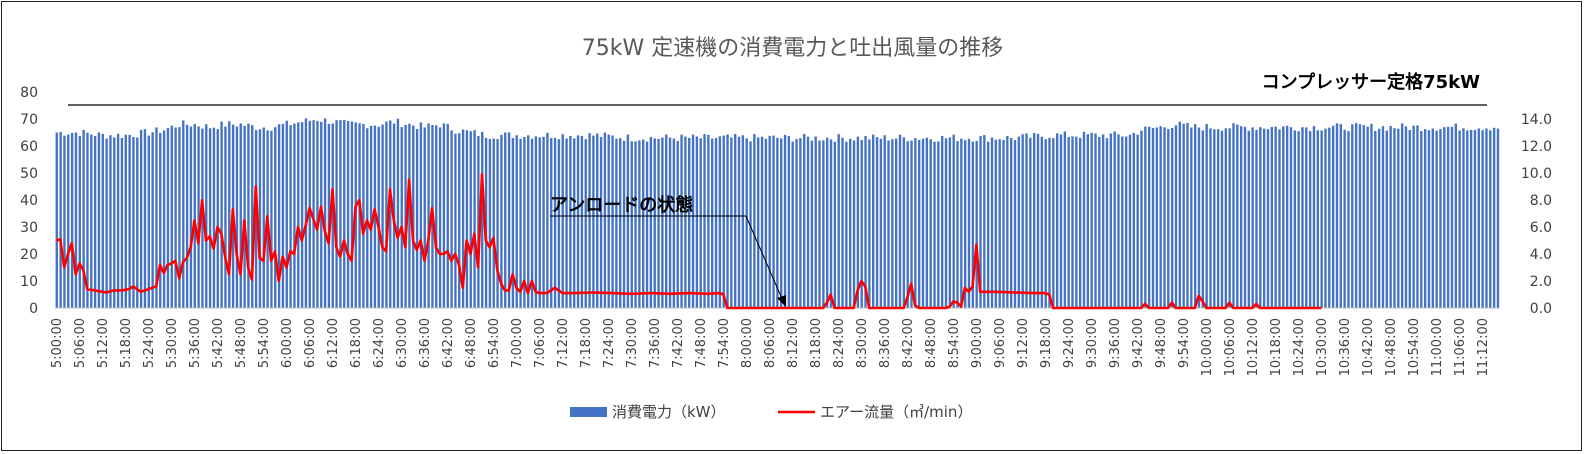 The image size is (1585, 454). Describe the element at coordinates (839, 343) in the screenshot. I see `x-tick-label: 8:24:00` at that location.